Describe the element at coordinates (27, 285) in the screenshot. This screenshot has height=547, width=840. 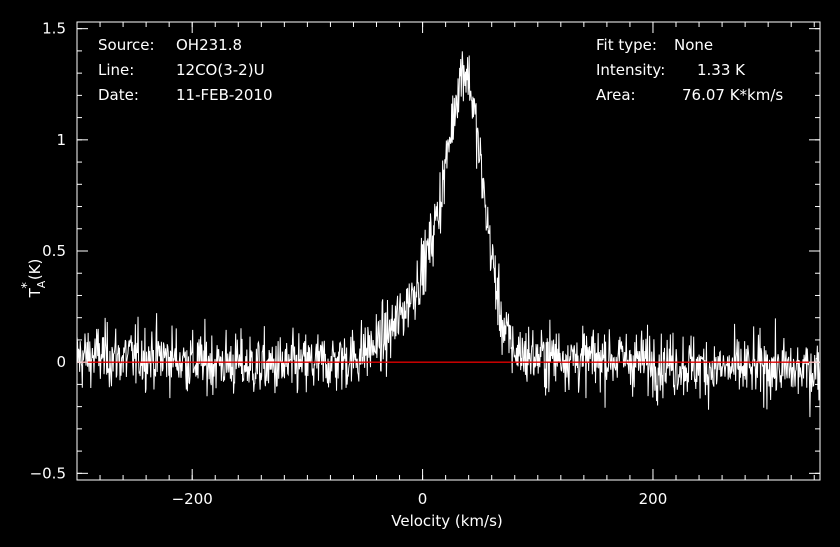
I see `y-axis-label-sup: *` at that location.